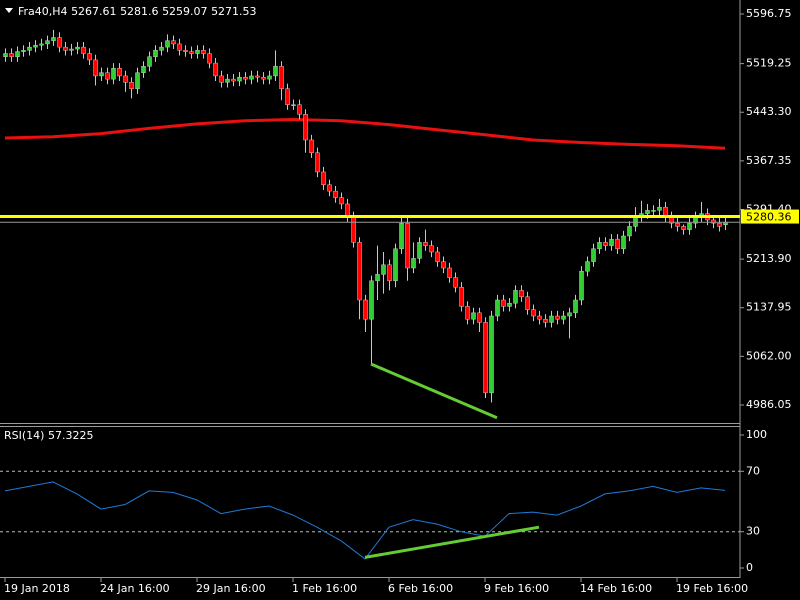 The height and width of the screenshot is (600, 800). What do you see at coordinates (753, 531) in the screenshot?
I see `y-tick-label: 30` at bounding box center [753, 531].